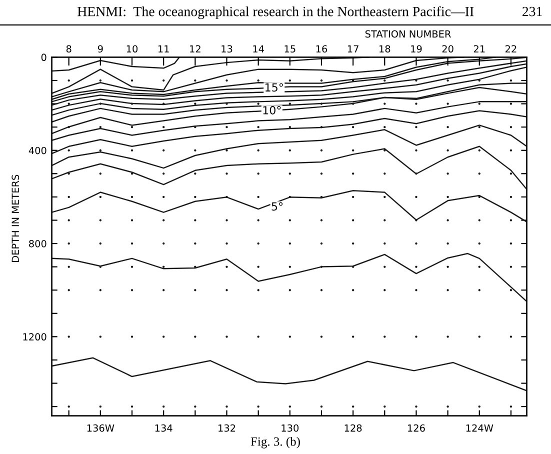  I want to click on annotation: 10°, so click(272, 110).